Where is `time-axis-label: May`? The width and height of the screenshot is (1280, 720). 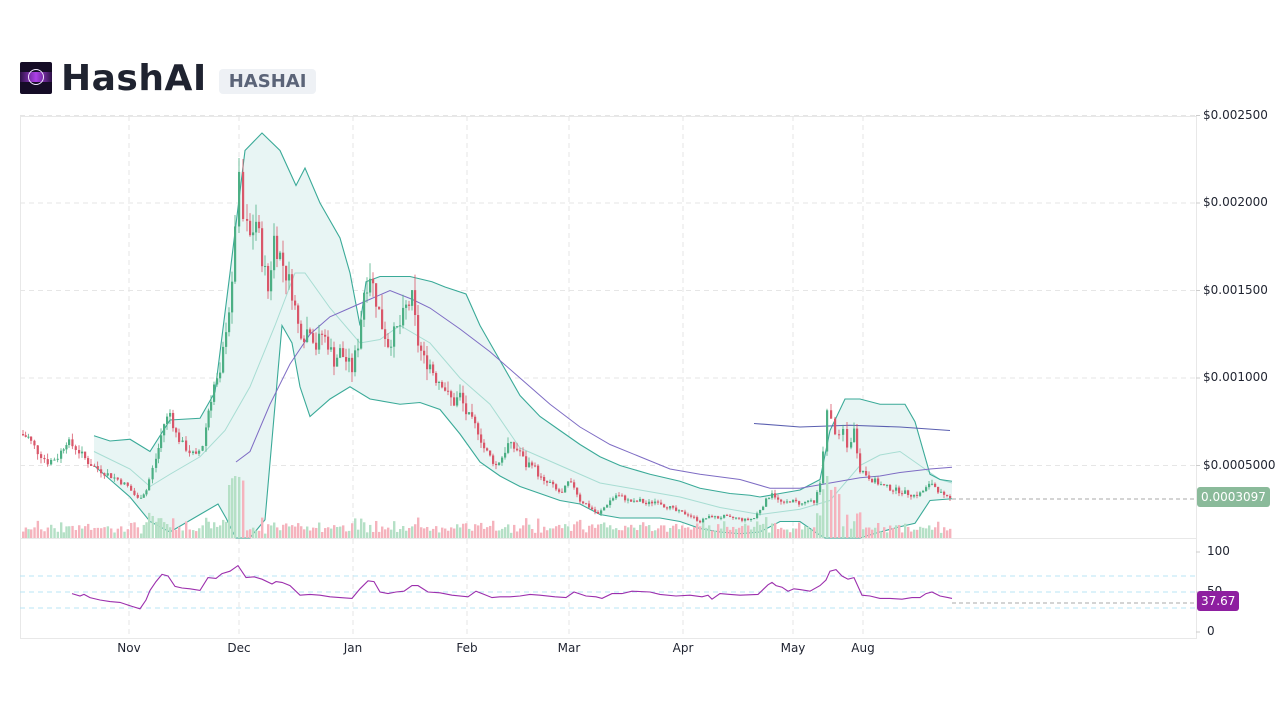
time-axis-label: May is located at coordinates (793, 648).